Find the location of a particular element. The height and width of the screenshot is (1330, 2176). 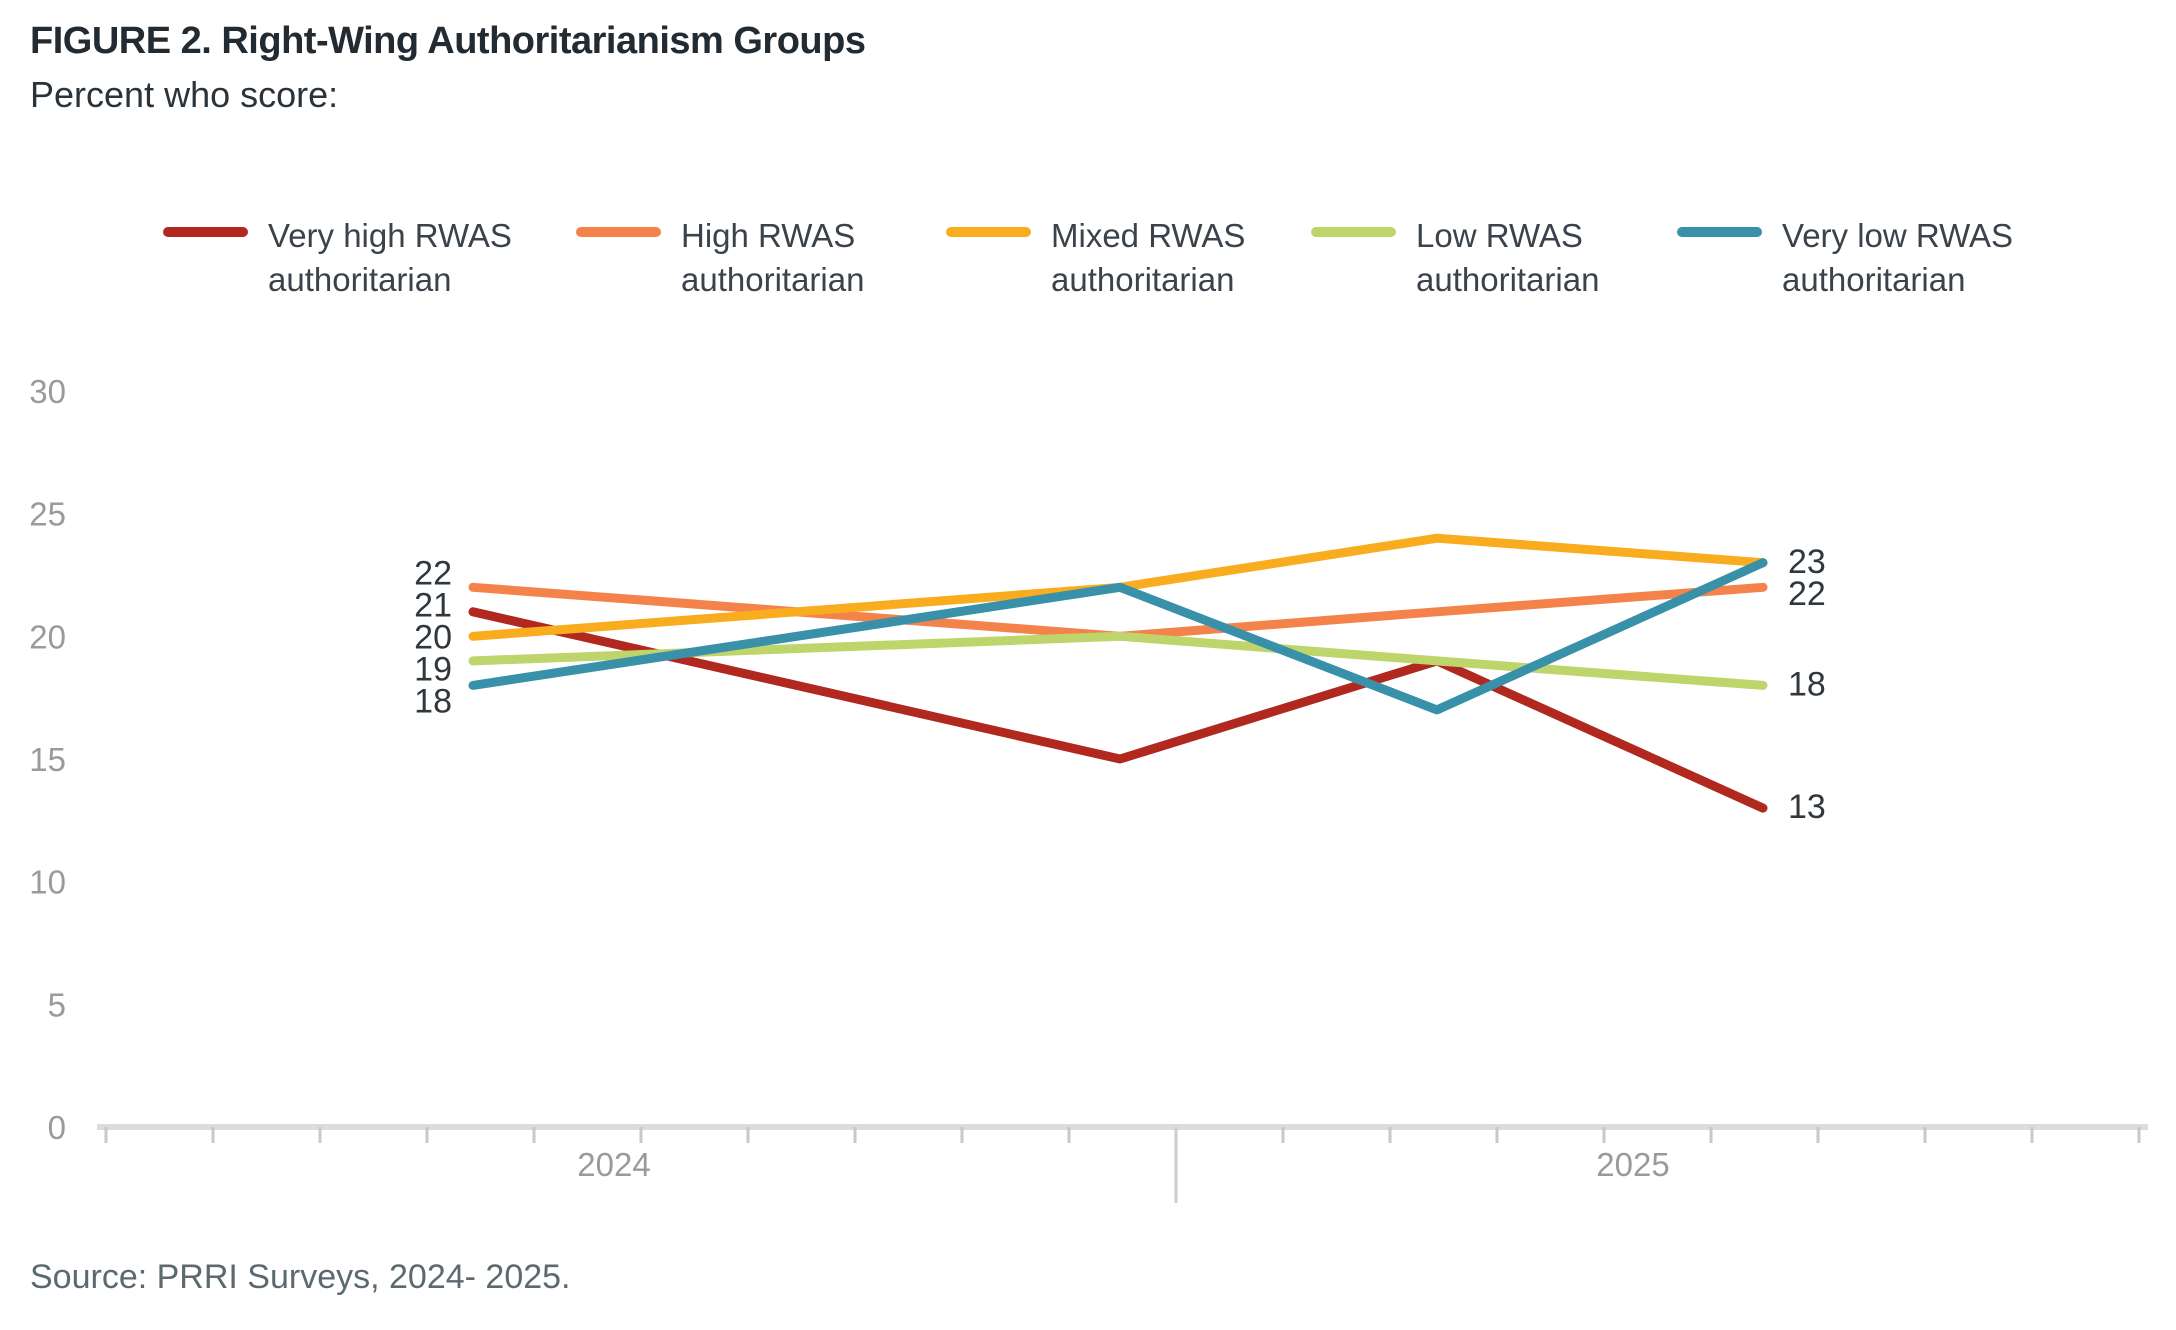

point-label-left: 18 is located at coordinates (433, 701).